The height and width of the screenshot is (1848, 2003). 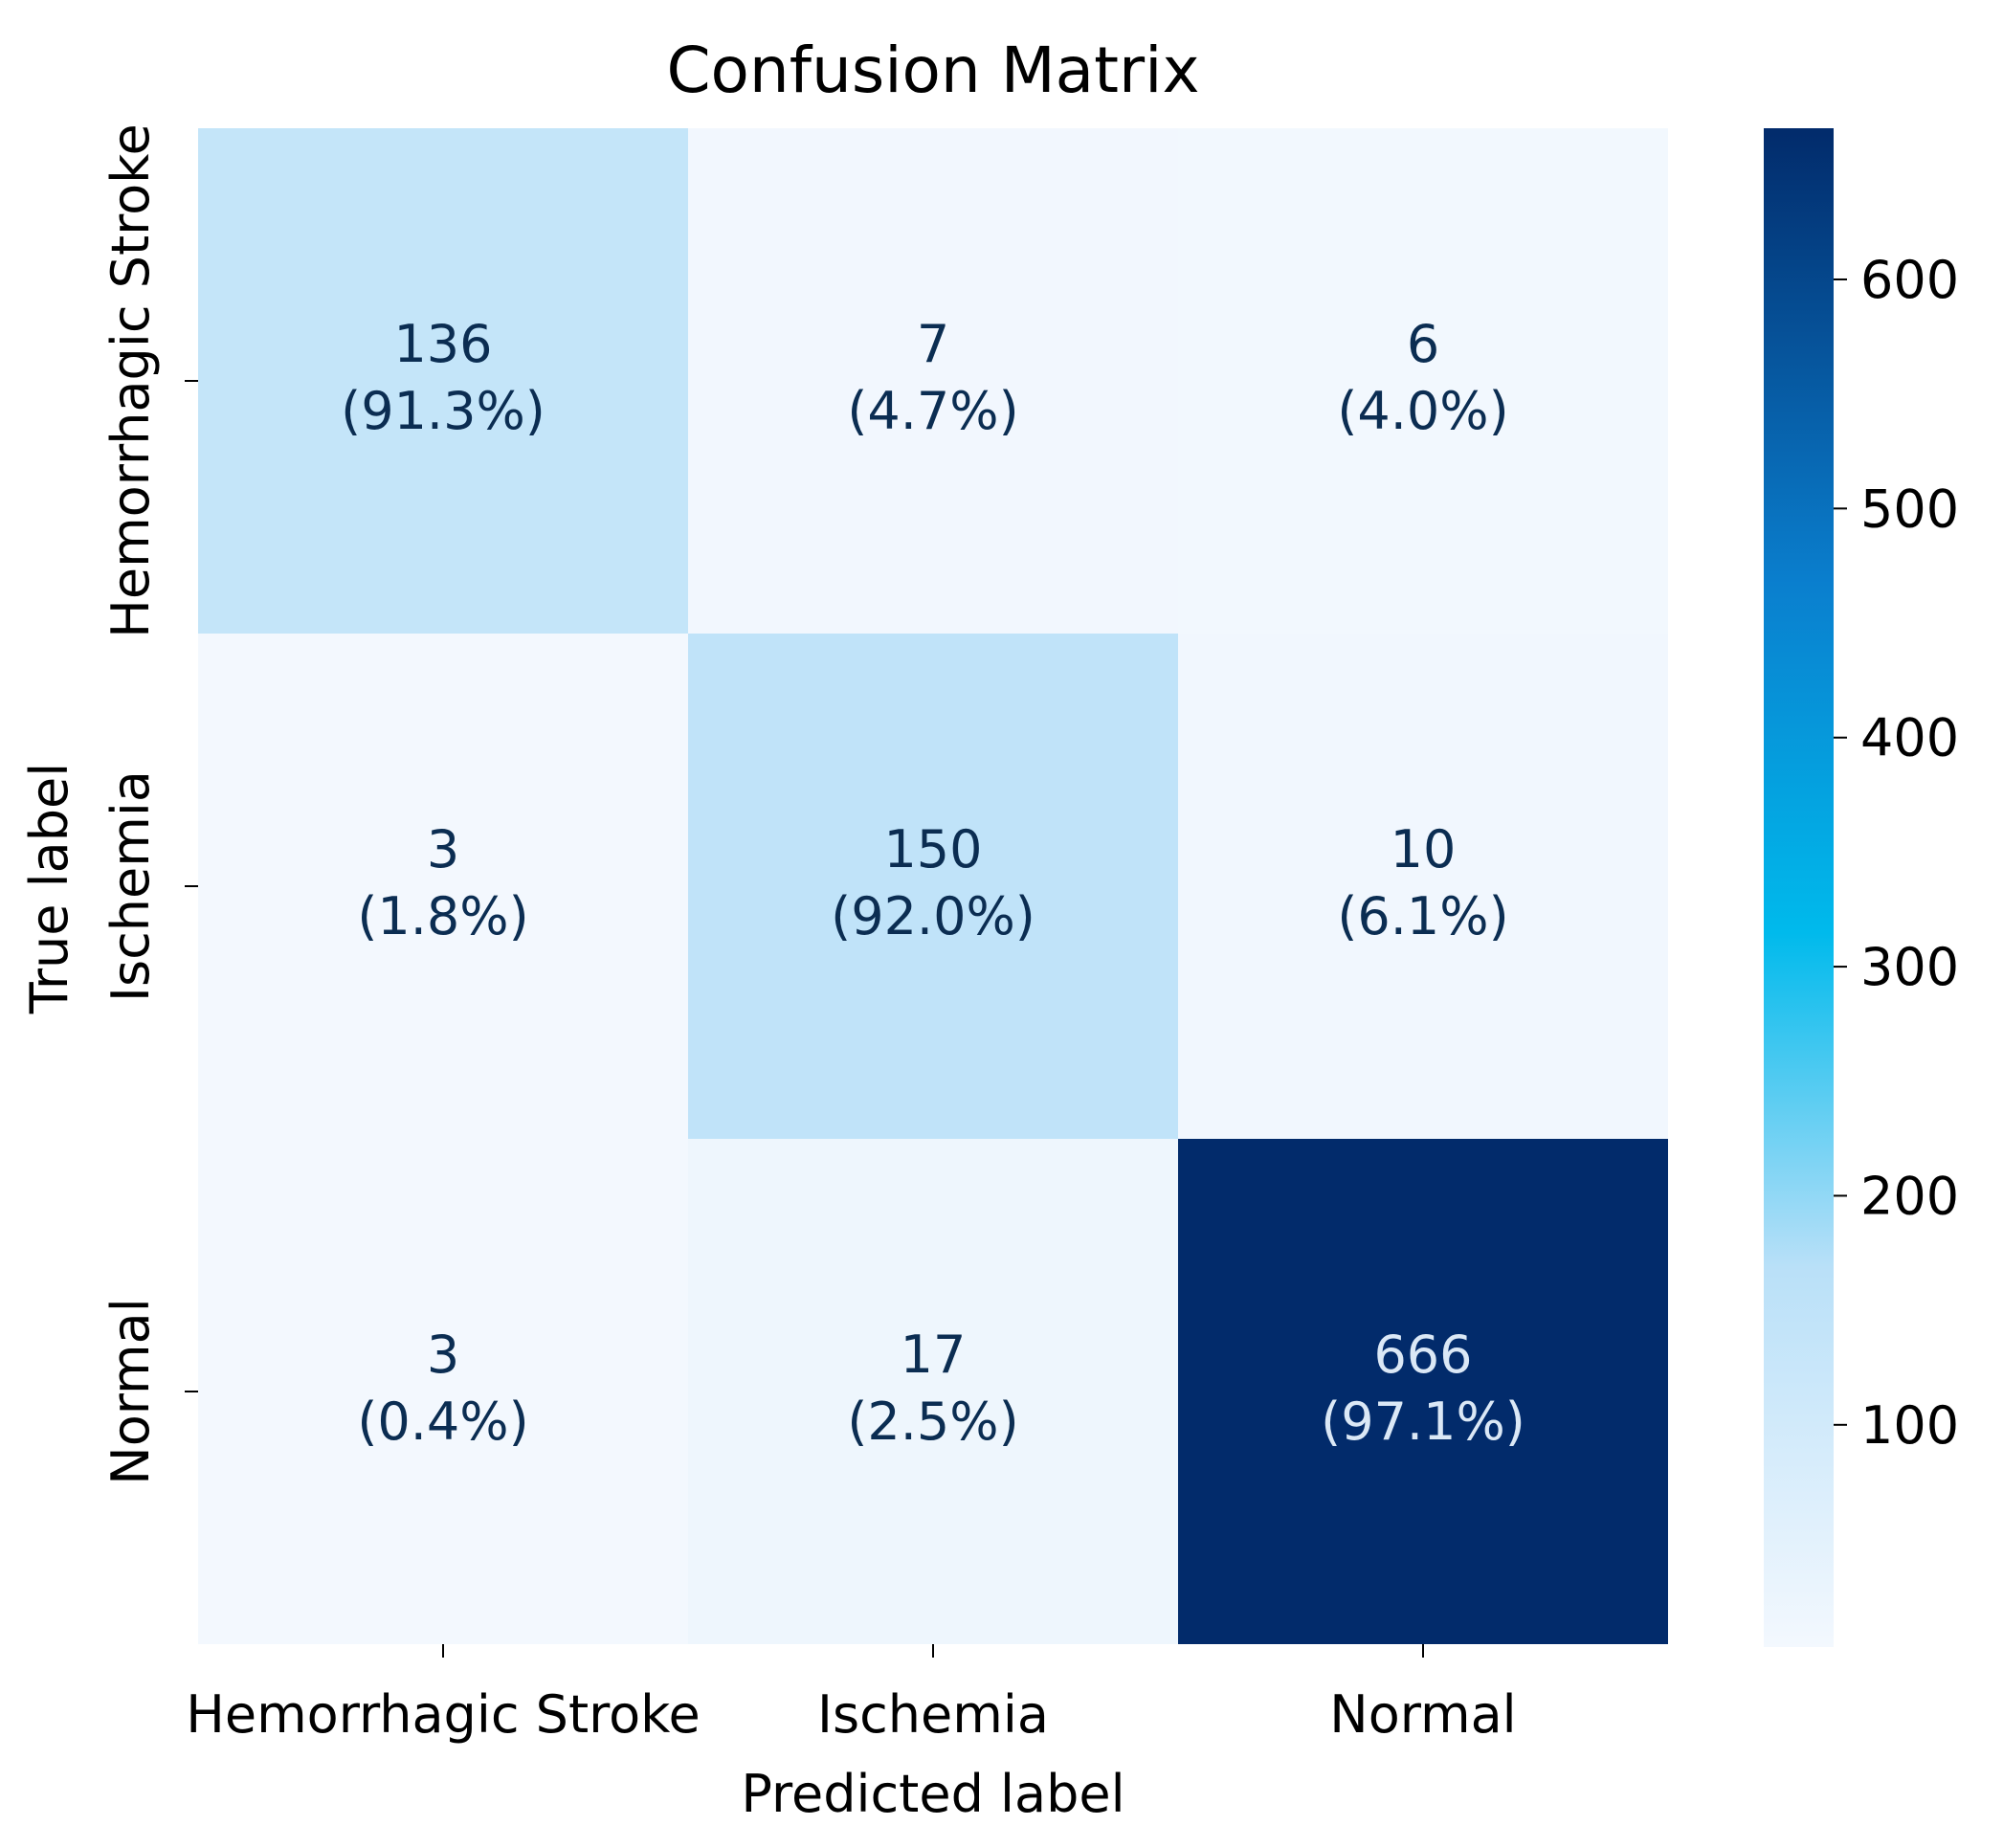 What do you see at coordinates (932, 1422) in the screenshot?
I see `cell-percent-label: (2.5%)` at bounding box center [932, 1422].